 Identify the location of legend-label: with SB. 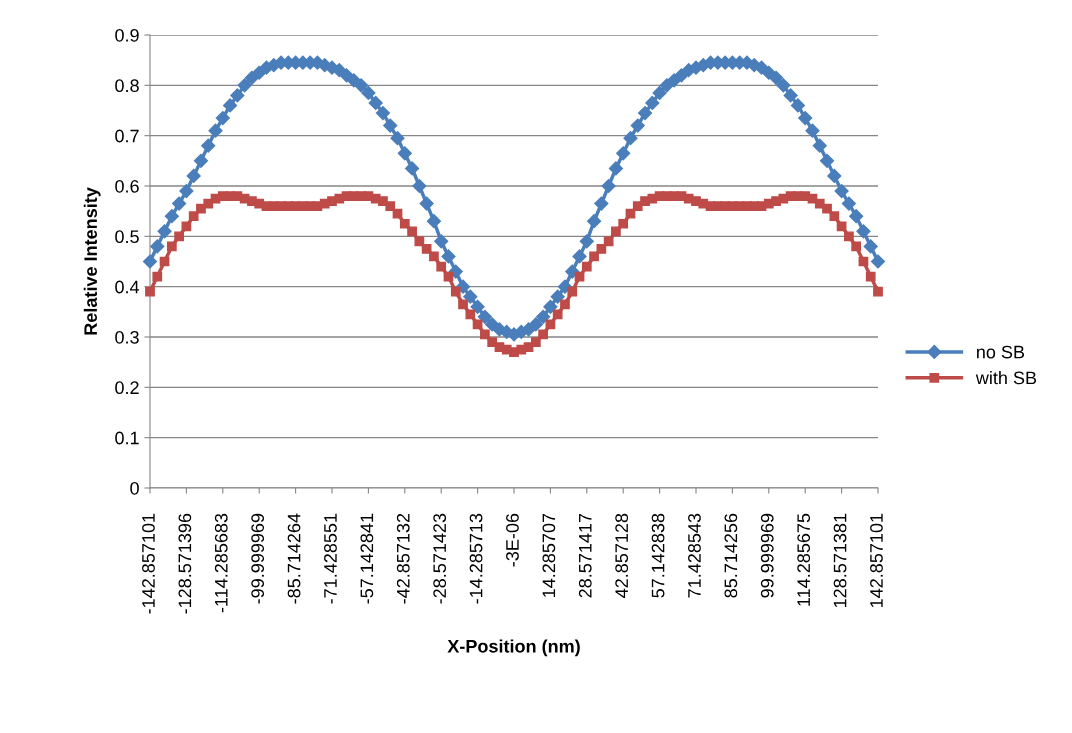
(1006, 378).